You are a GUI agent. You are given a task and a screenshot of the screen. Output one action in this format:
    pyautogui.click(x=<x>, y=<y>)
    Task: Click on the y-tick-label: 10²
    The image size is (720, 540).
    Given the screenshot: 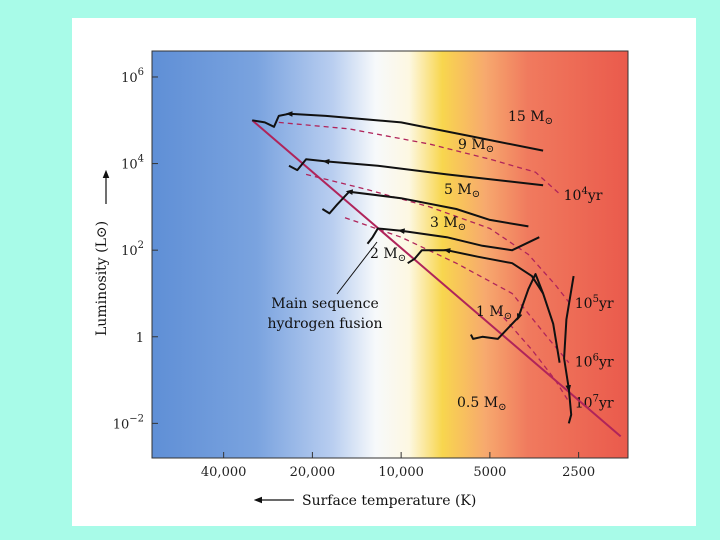 What is the action you would take?
    pyautogui.click(x=132, y=249)
    